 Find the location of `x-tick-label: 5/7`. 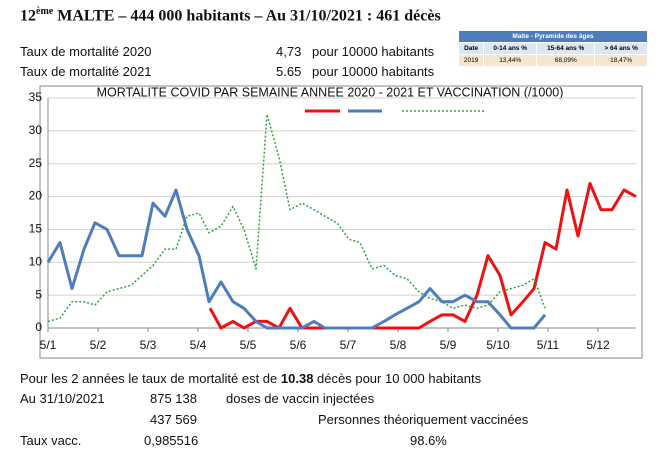

x-tick-label: 5/7 is located at coordinates (348, 345).